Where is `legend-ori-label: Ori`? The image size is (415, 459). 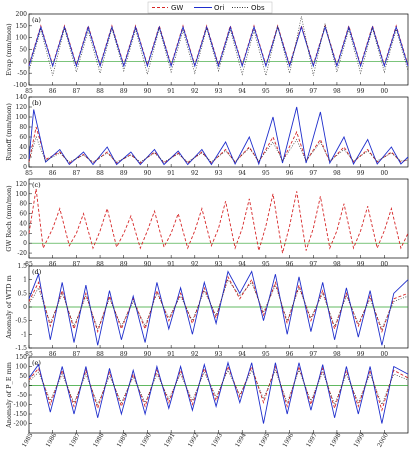 legend-ori-label: Ori is located at coordinates (219, 8).